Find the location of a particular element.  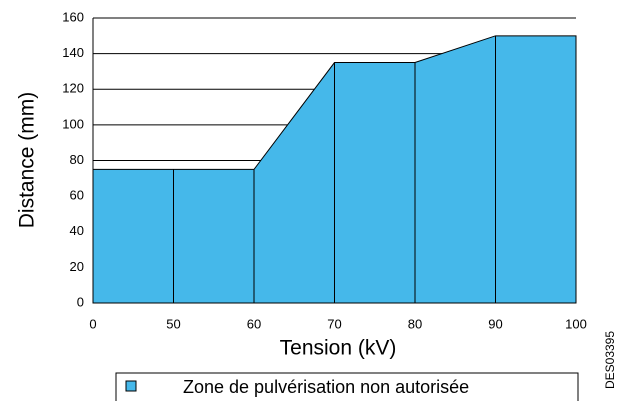

y-tick-label: 100 is located at coordinates (73, 123).